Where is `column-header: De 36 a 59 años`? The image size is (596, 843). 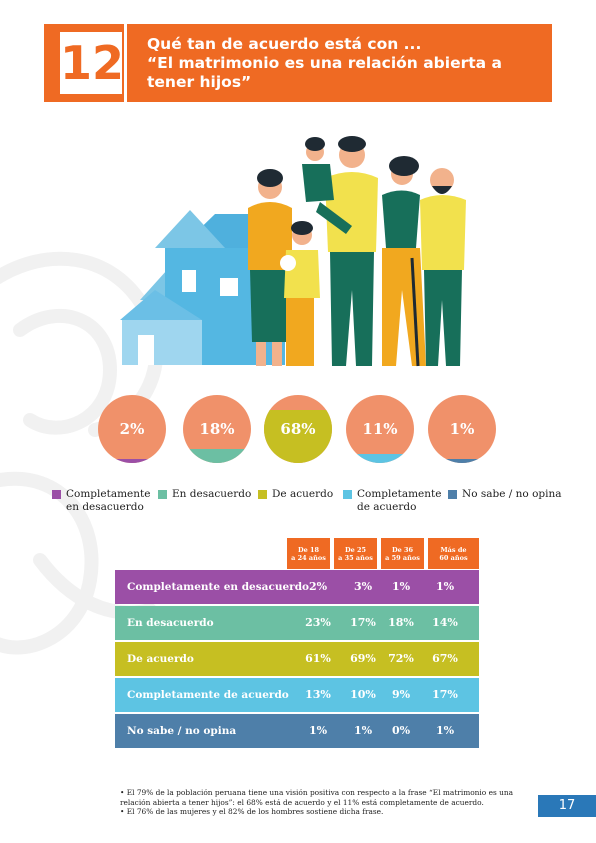 column-header: De 36 a 59 años is located at coordinates (402, 553).